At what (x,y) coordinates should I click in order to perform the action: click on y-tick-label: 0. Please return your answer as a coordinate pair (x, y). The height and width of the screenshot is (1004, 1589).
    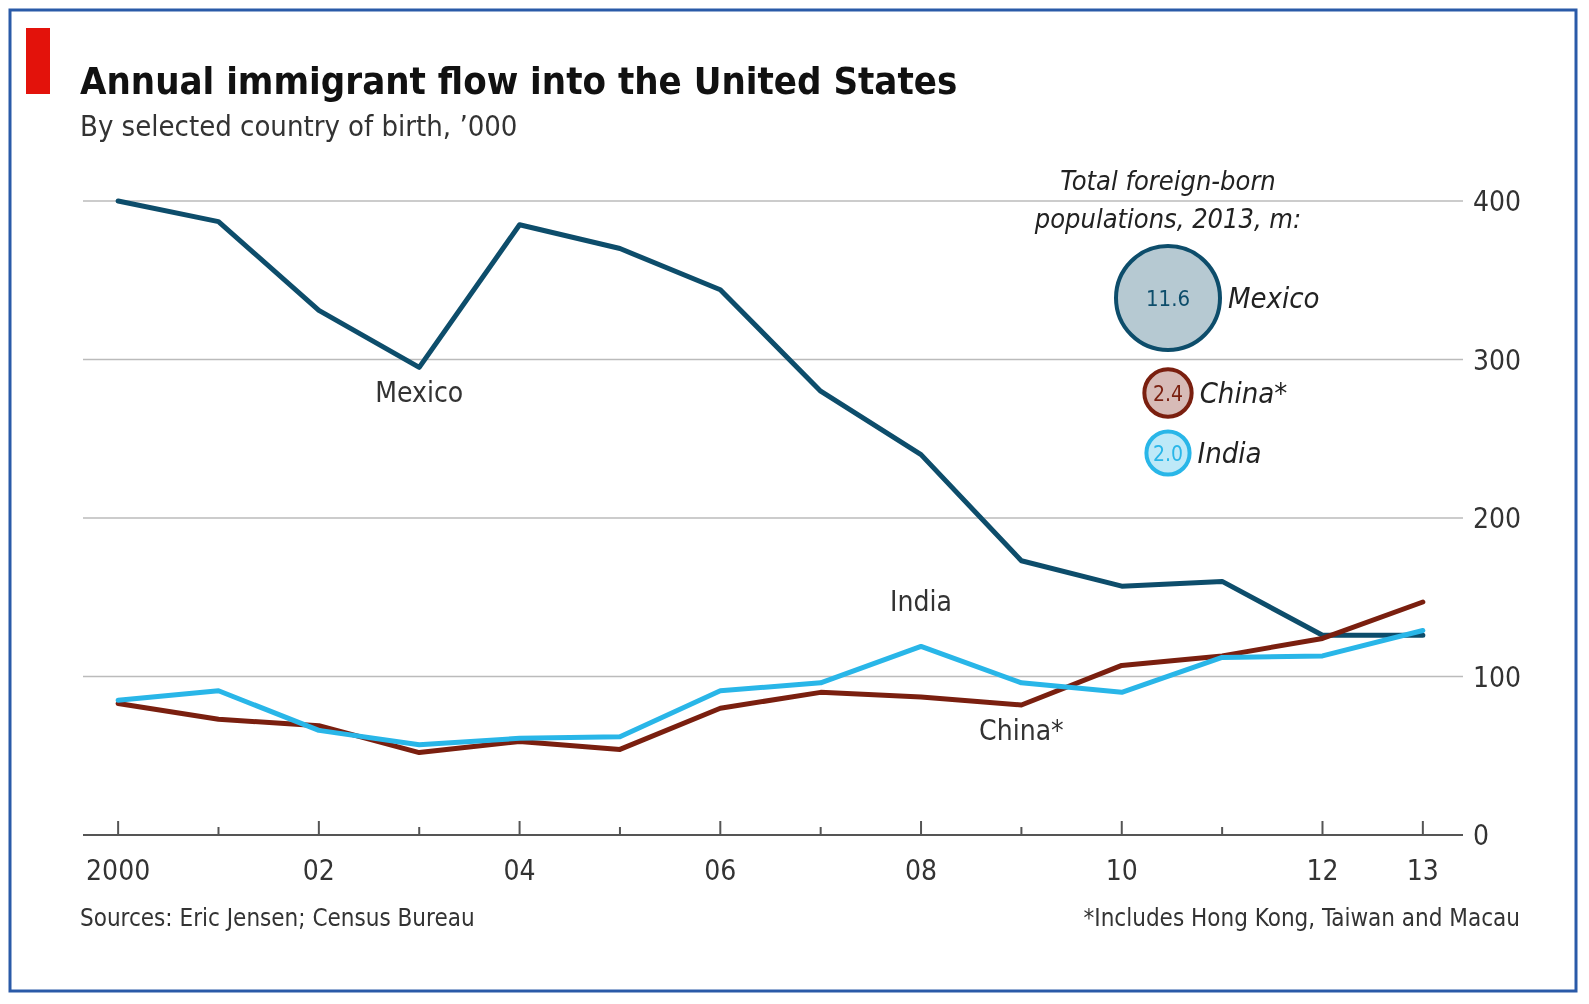
    Looking at the image, I should click on (1481, 835).